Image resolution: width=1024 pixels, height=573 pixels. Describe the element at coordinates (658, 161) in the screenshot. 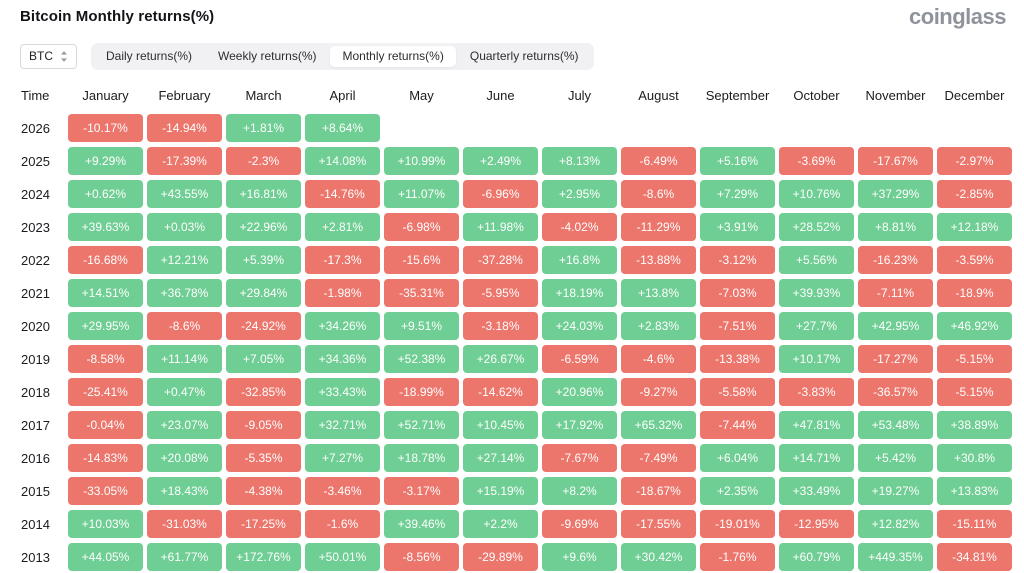

I see `return-cell: -6.49%` at that location.